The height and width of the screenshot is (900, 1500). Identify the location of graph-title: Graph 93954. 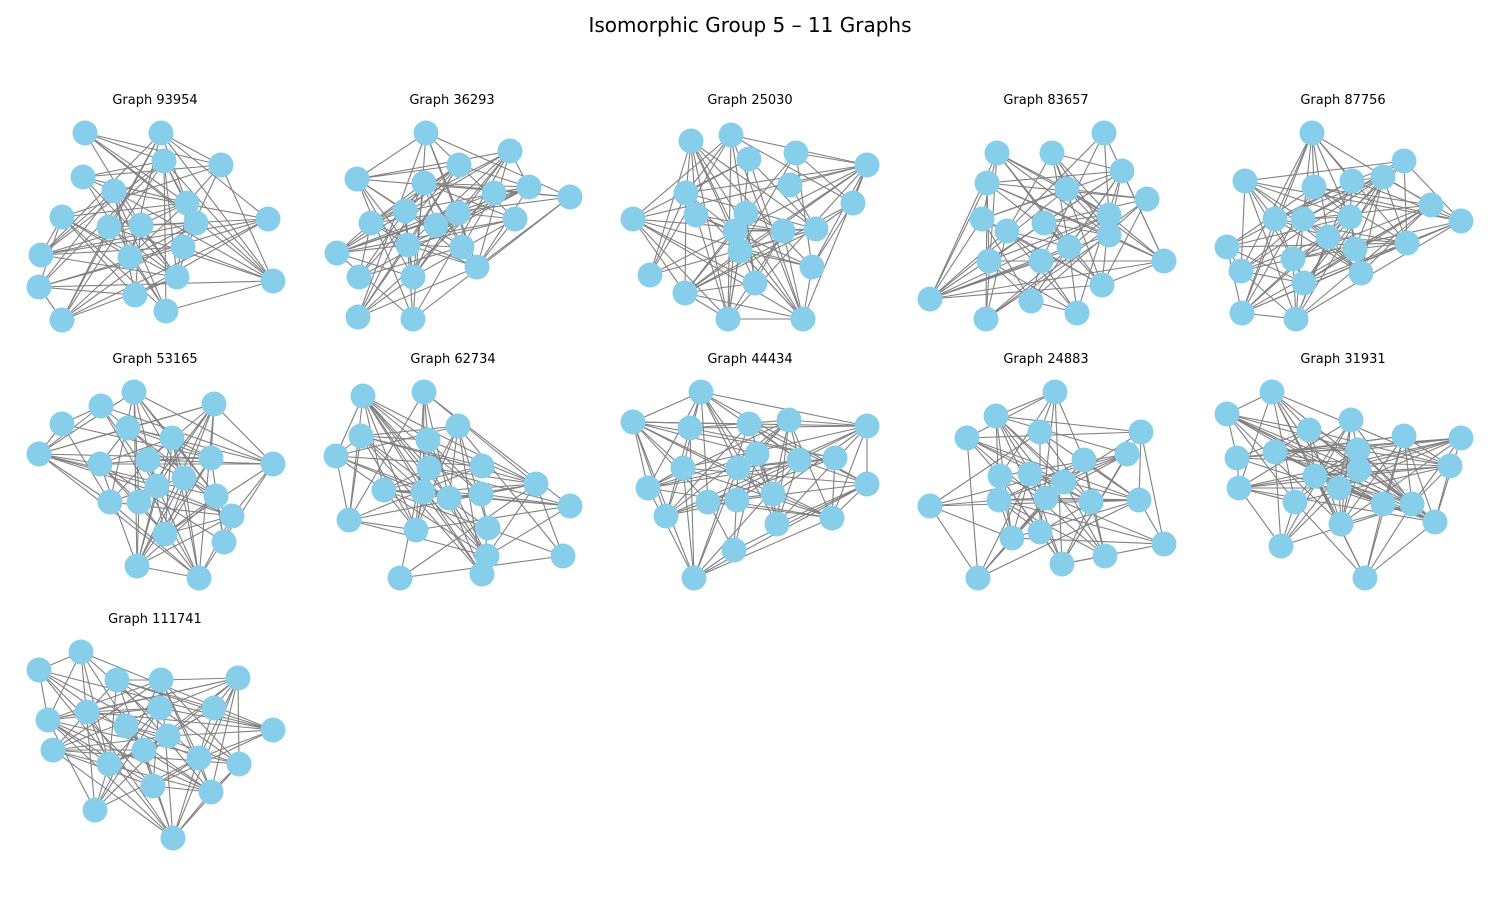
(155, 100).